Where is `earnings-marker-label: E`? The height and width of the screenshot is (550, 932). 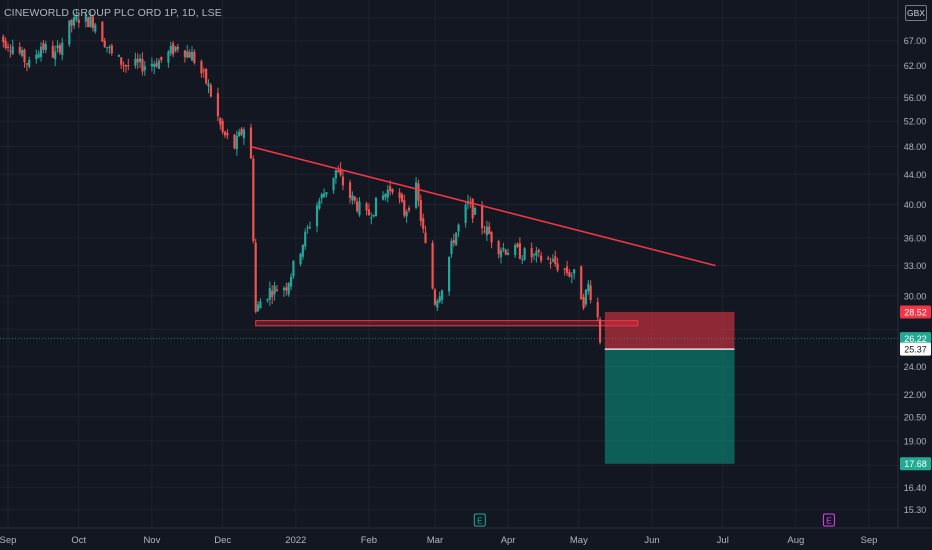 earnings-marker-label: E is located at coordinates (829, 521).